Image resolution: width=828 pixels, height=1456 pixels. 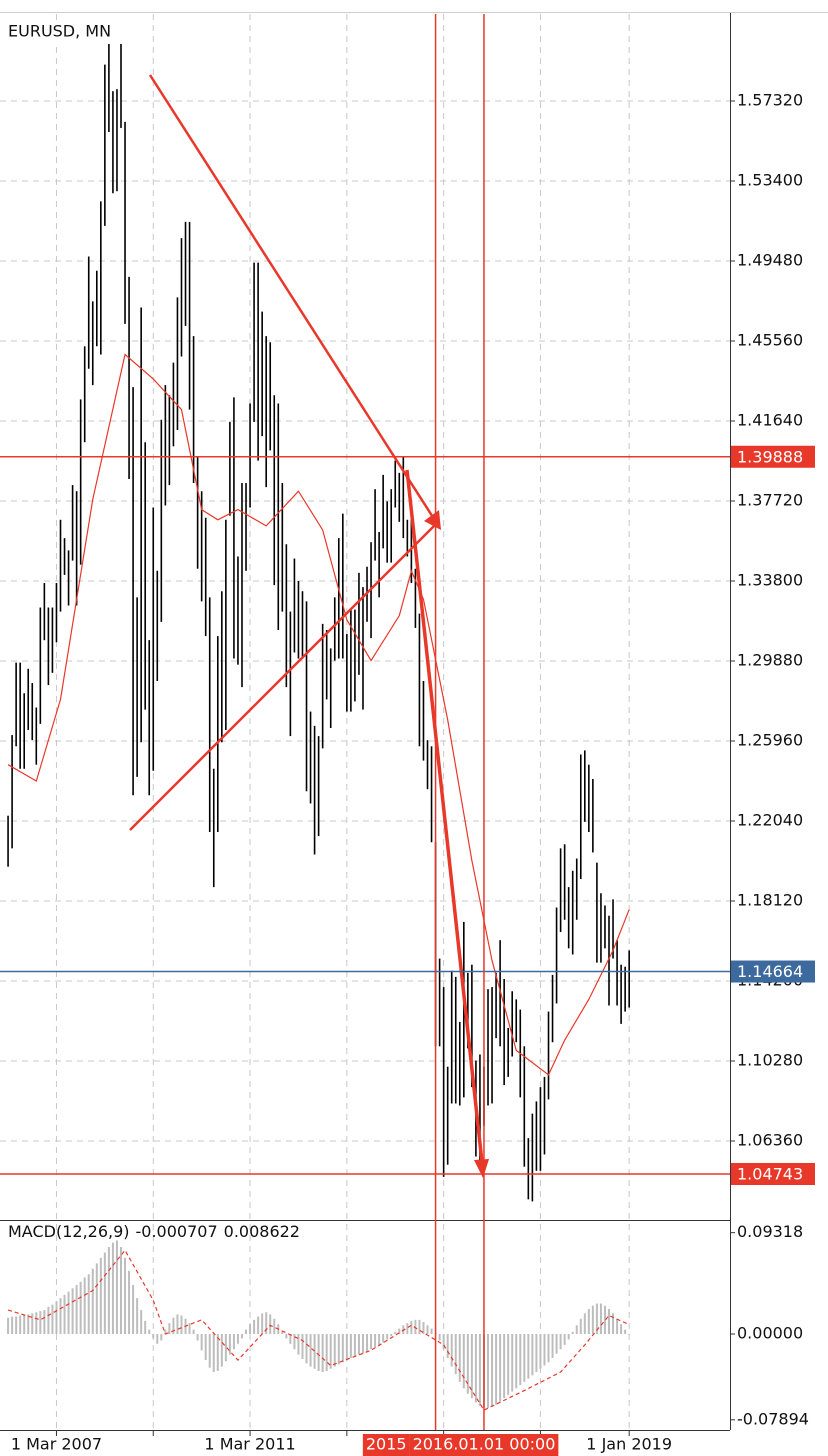 I want to click on arrow-head, so click(x=481, y=1168).